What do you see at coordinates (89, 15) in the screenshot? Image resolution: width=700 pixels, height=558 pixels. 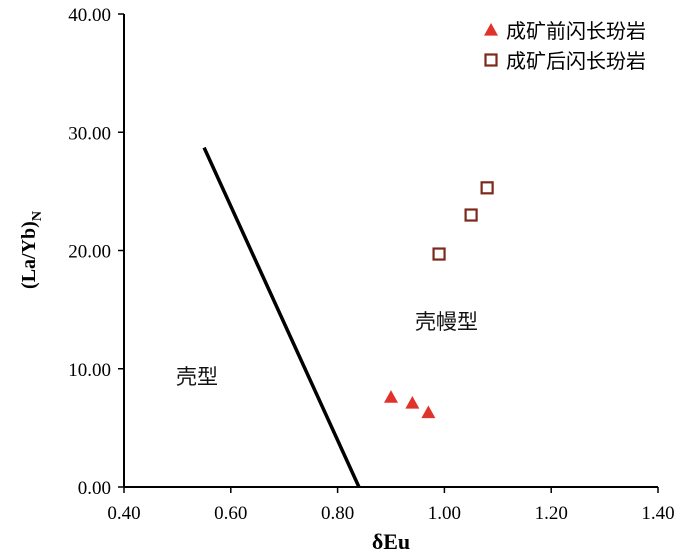 I see `y-tick-label: 40.00` at bounding box center [89, 15].